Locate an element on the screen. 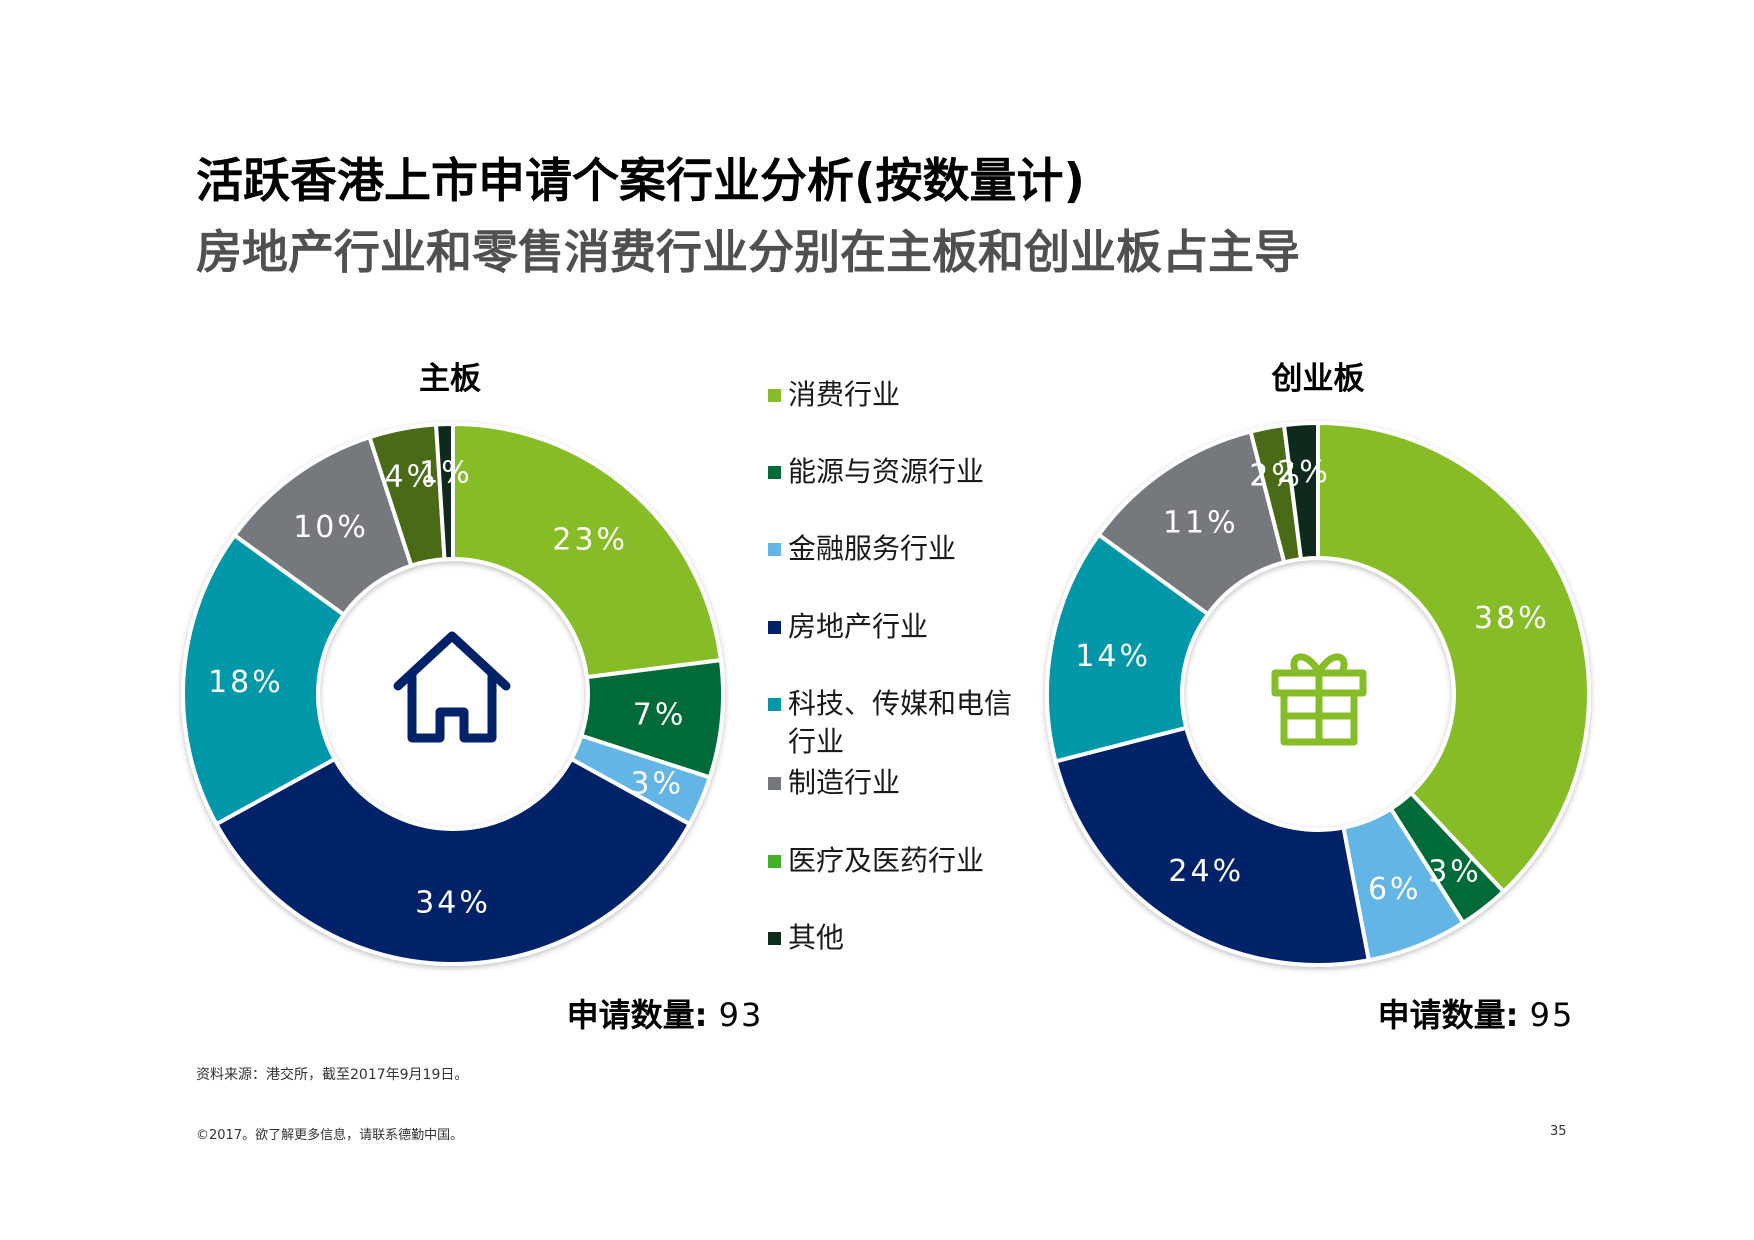  legend-label: 金融服务行业 is located at coordinates (872, 548).